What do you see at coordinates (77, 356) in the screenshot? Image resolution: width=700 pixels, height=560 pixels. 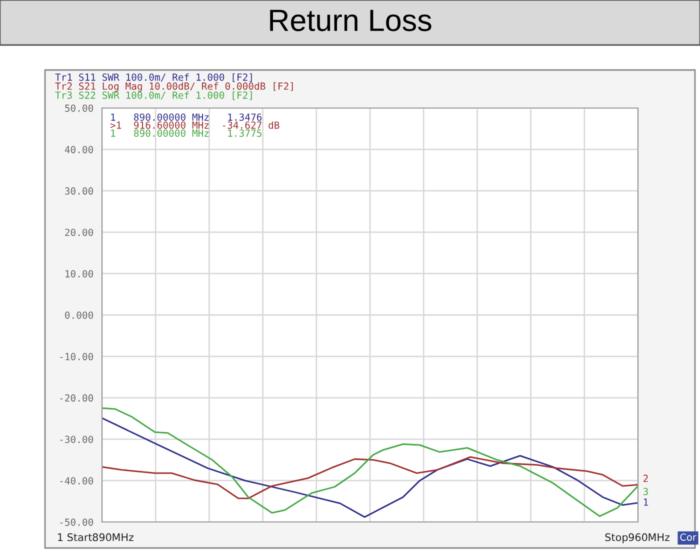 I see `y-tick-label: -10.00` at bounding box center [77, 356].